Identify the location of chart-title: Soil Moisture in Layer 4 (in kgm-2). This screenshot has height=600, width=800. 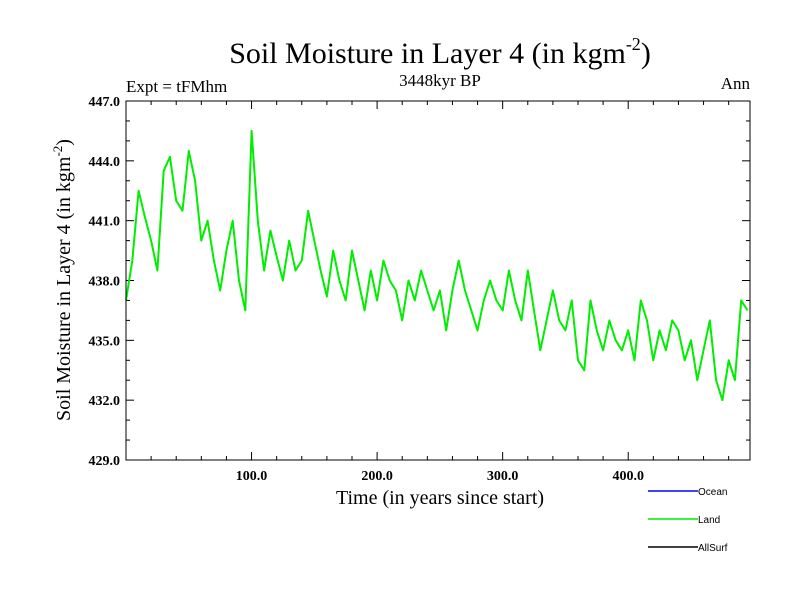
(440, 52).